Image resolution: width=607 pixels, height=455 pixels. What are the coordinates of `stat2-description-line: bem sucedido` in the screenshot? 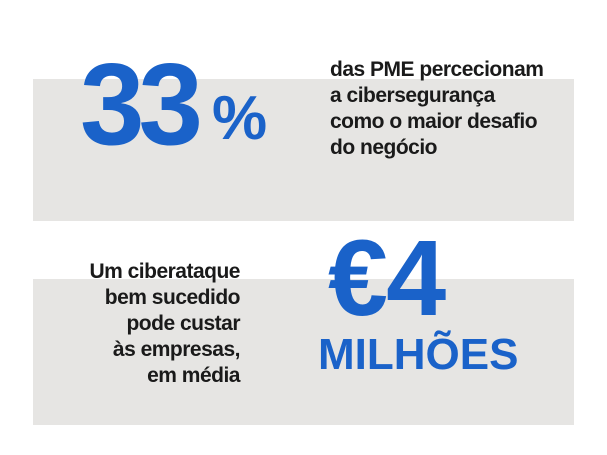 It's located at (172, 297).